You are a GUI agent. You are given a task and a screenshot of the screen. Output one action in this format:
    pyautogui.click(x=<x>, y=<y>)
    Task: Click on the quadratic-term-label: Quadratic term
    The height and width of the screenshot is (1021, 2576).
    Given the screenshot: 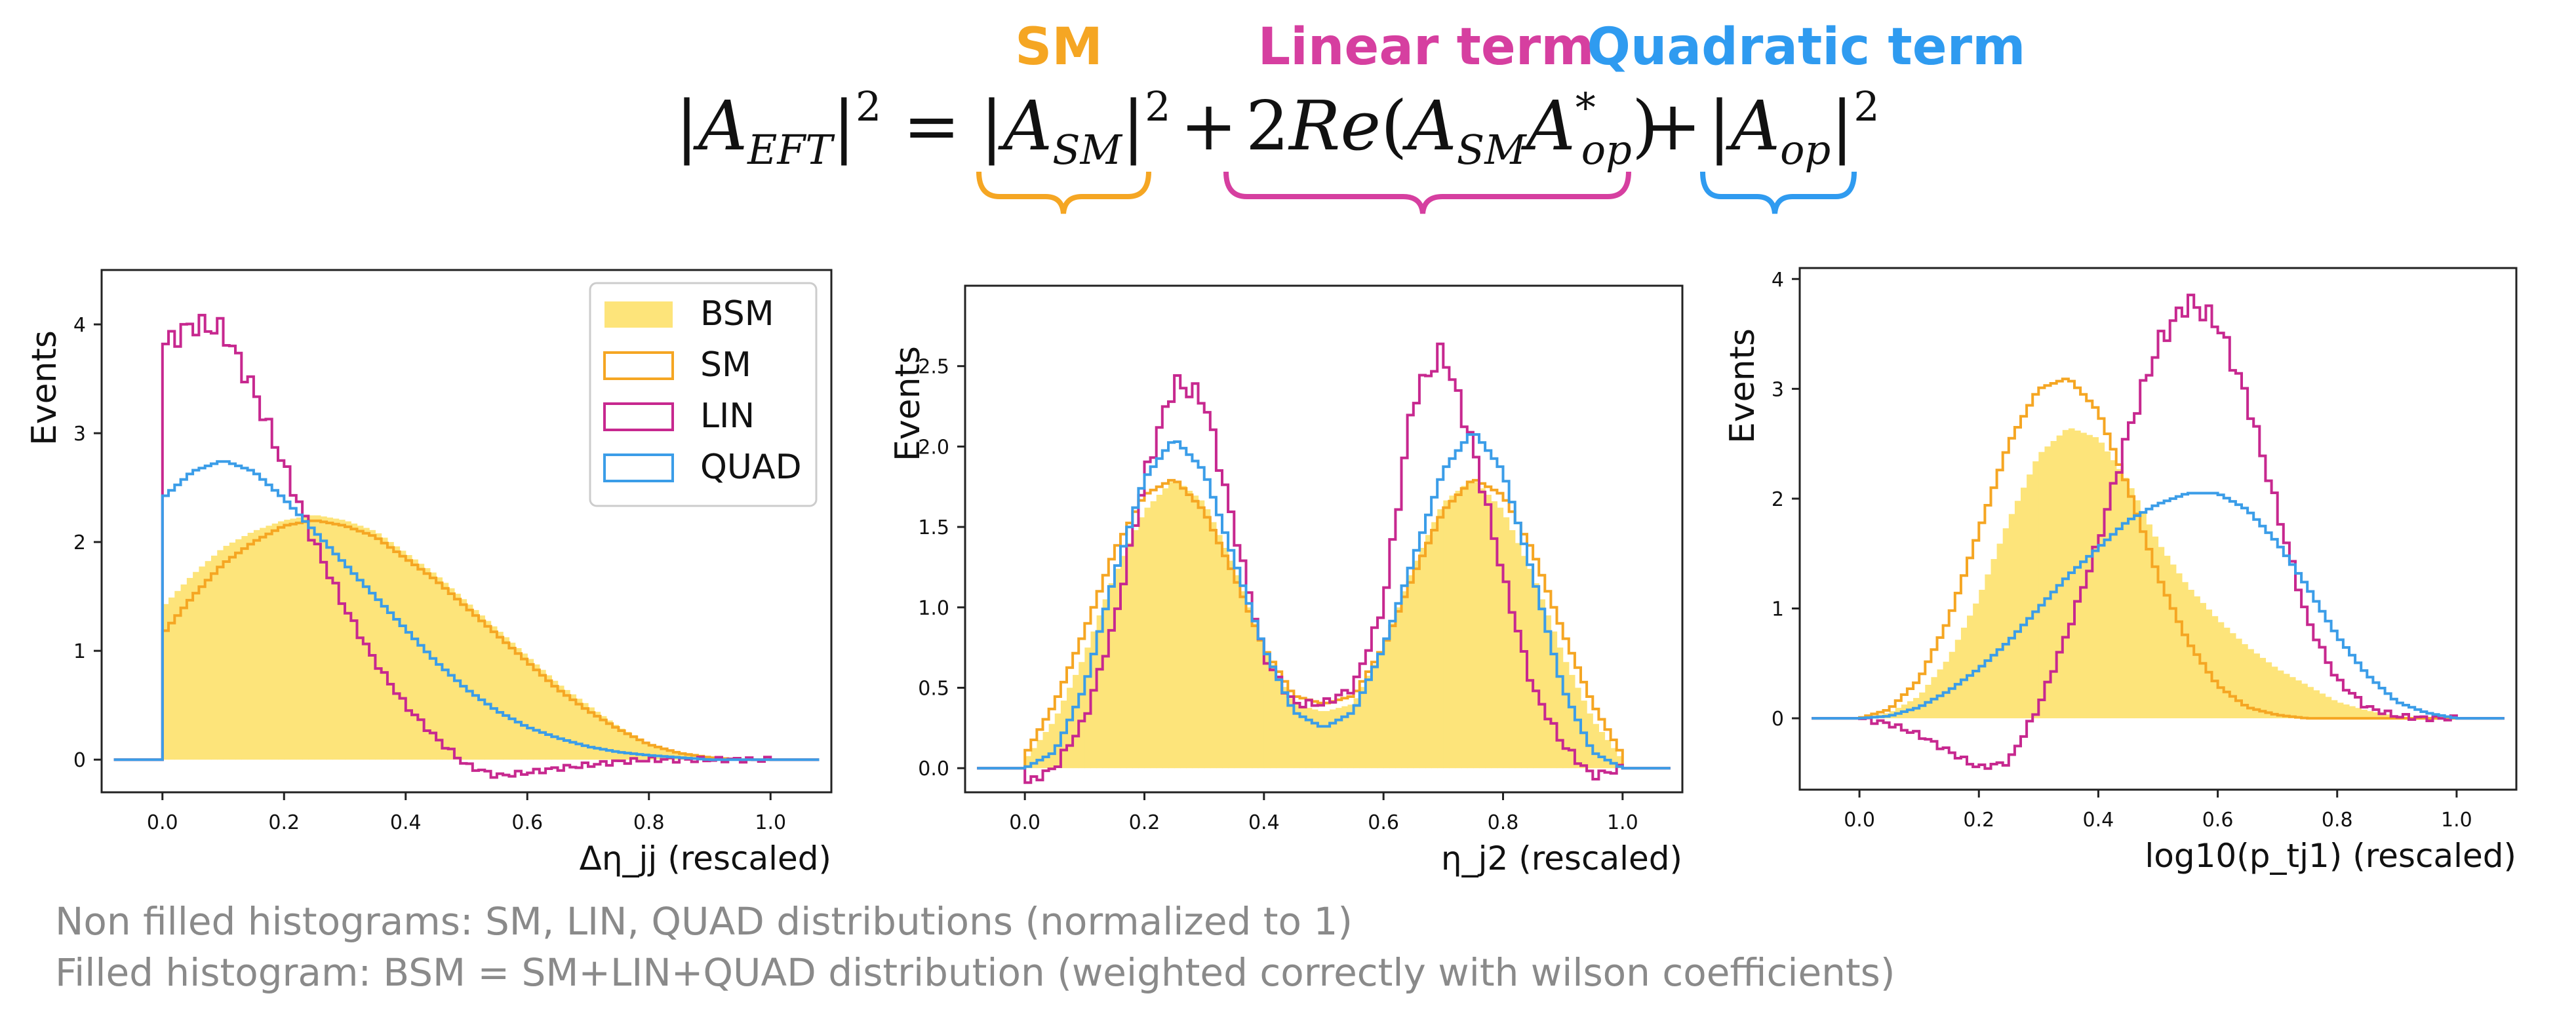 What is the action you would take?
    pyautogui.click(x=1806, y=47)
    